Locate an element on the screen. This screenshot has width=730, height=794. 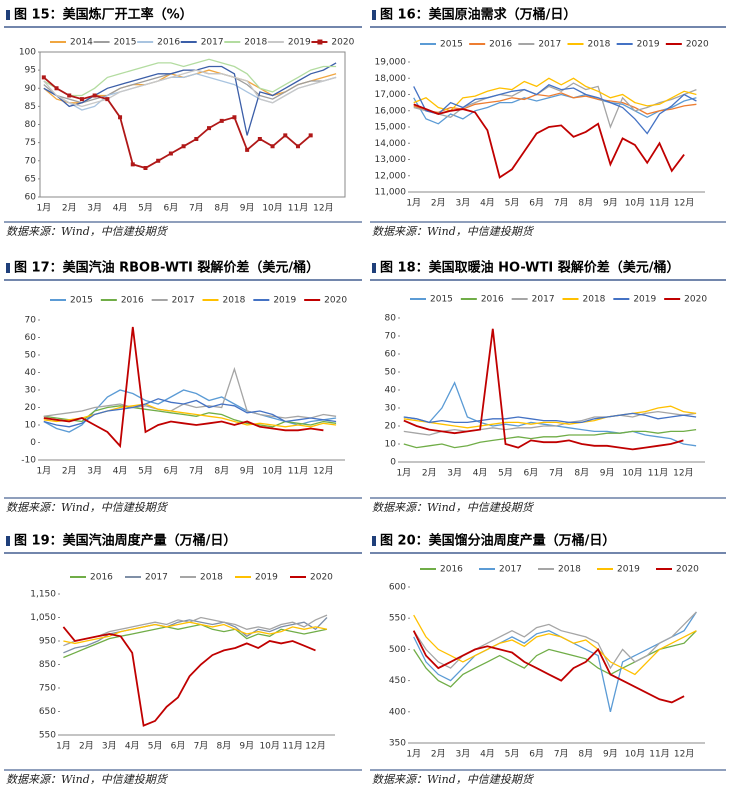
y-tick-label: 600 is located at coordinates (397, 588).